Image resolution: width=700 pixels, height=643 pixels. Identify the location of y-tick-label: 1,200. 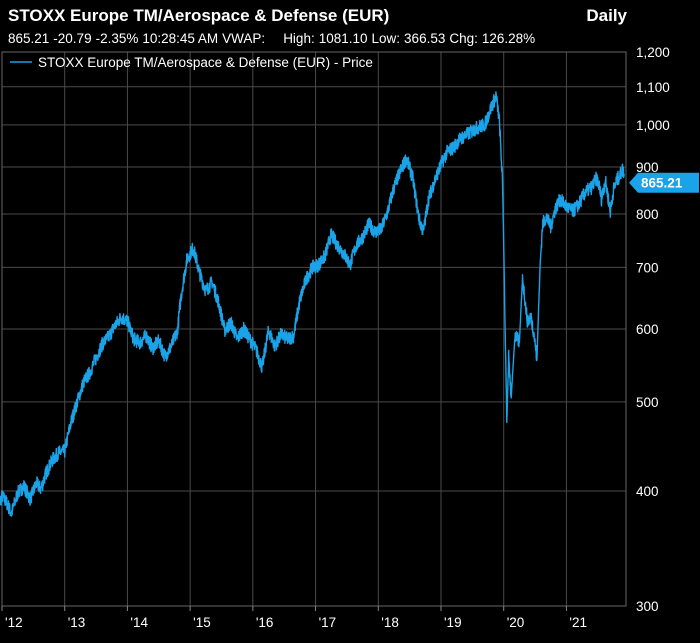
(653, 52).